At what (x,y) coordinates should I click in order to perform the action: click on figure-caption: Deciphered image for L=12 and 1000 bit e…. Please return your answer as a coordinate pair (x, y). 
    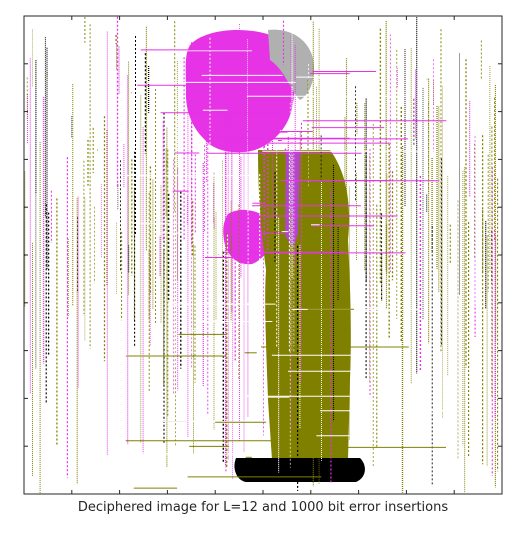
    Looking at the image, I should click on (263, 507).